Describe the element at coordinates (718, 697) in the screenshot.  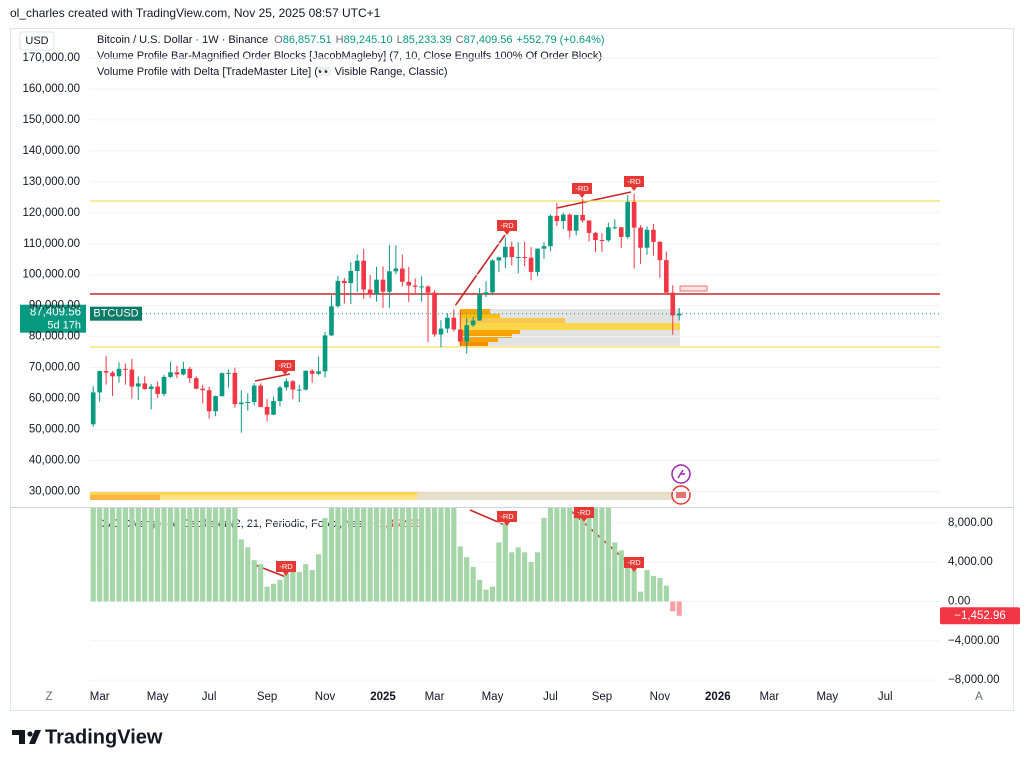
I see `x-tick-label: 2026` at that location.